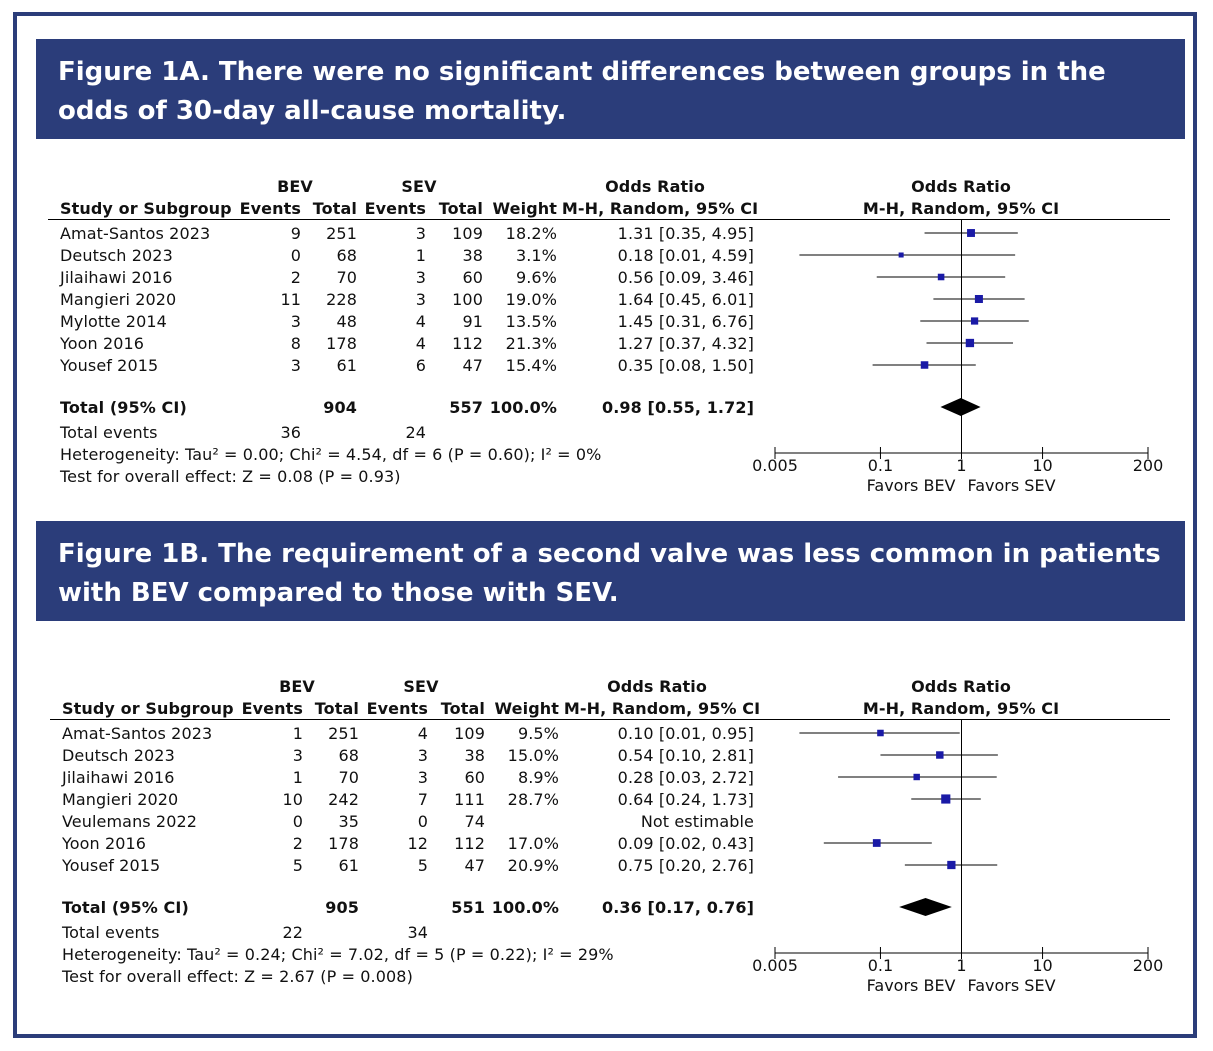 Image resolution: width=1213 pixels, height=1051 pixels. What do you see at coordinates (685, 755) in the screenshot?
I see `study-or-ci: 0.54 [0.10, 2.81]` at bounding box center [685, 755].